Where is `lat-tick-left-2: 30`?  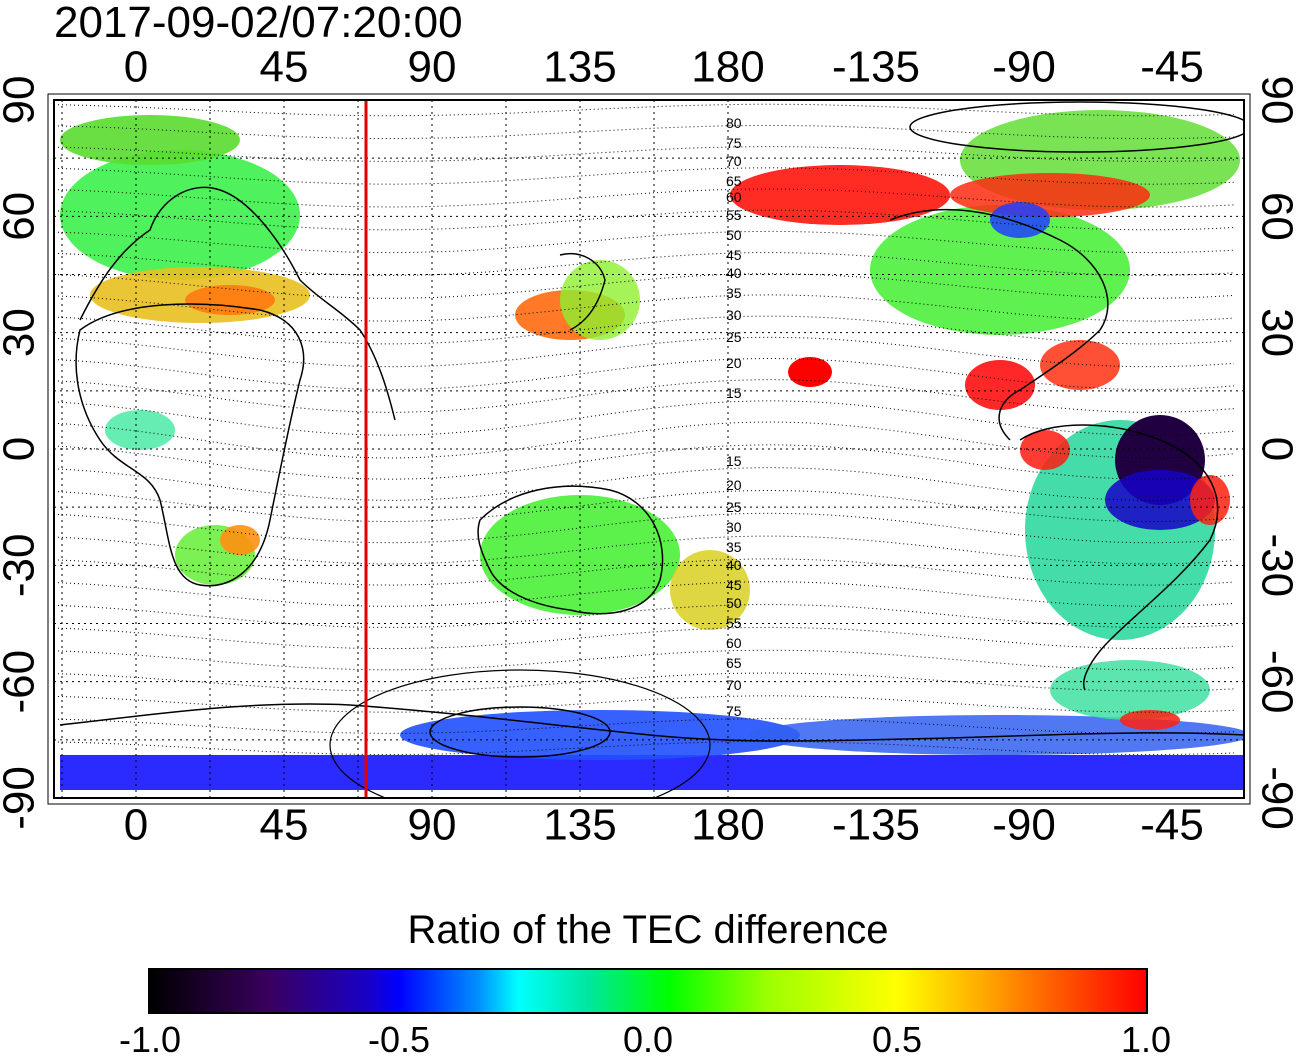
lat-tick-left-2: 30 is located at coordinates (22, 332).